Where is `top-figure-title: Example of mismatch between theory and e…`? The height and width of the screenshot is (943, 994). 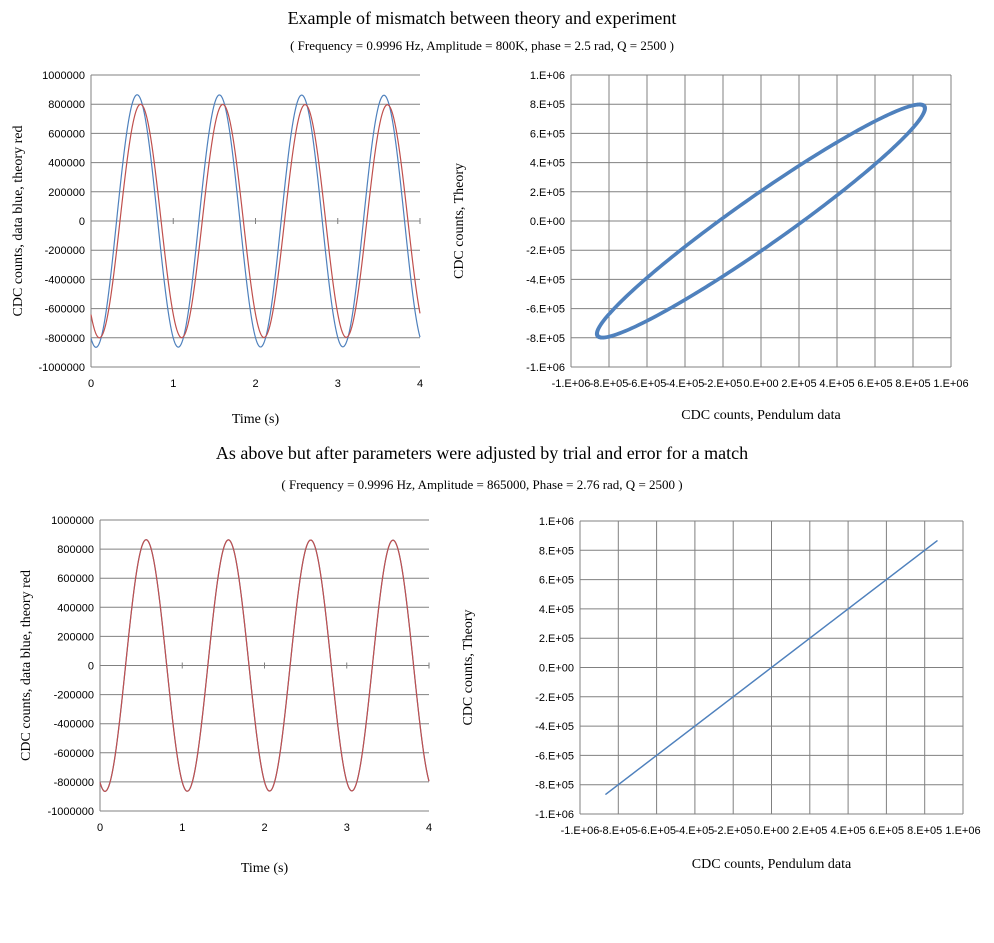 top-figure-title: Example of mismatch between theory and e… is located at coordinates (482, 18).